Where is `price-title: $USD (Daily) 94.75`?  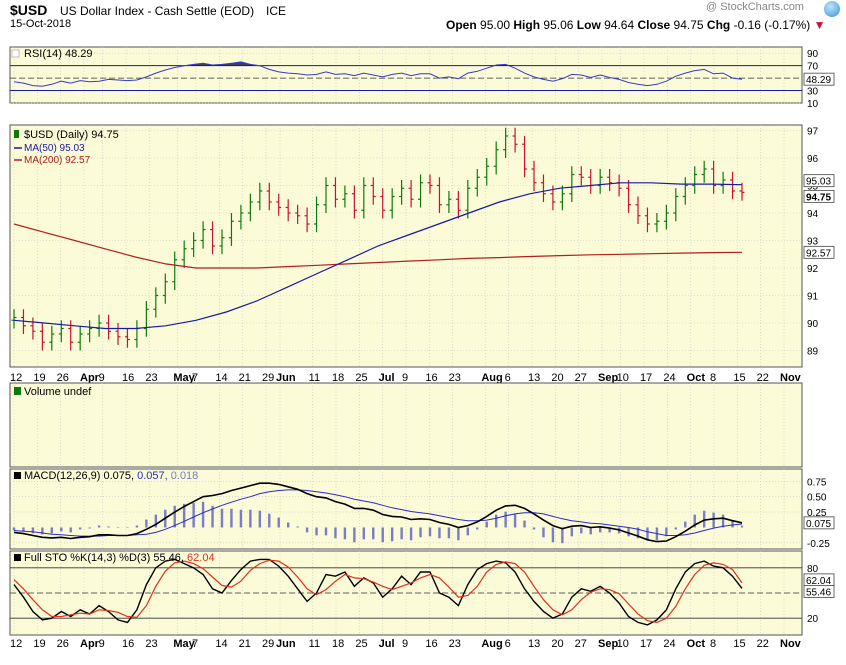 price-title: $USD (Daily) 94.75 is located at coordinates (71, 135).